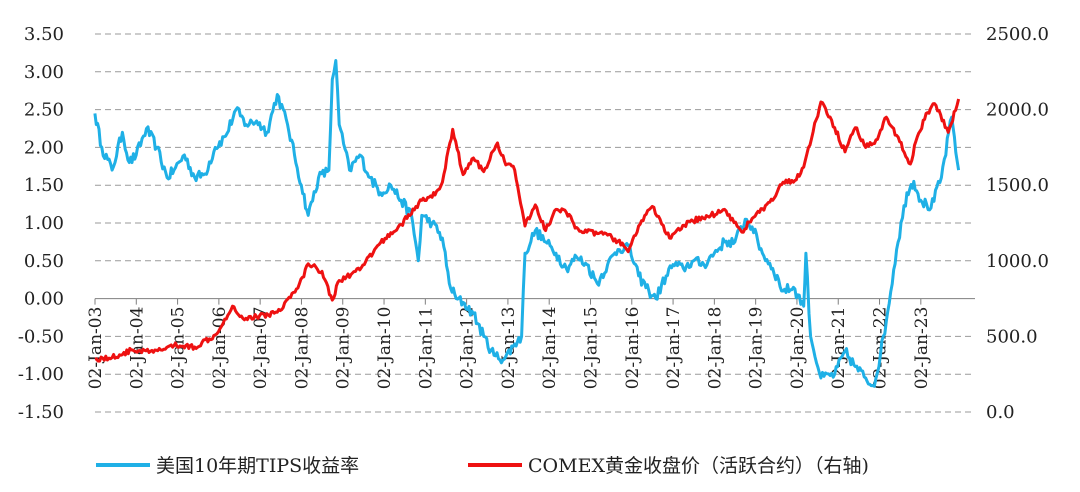 Image resolution: width=1080 pixels, height=492 pixels. Describe the element at coordinates (839, 348) in the screenshot. I see `x-tick-label: 02-Jan-21` at that location.